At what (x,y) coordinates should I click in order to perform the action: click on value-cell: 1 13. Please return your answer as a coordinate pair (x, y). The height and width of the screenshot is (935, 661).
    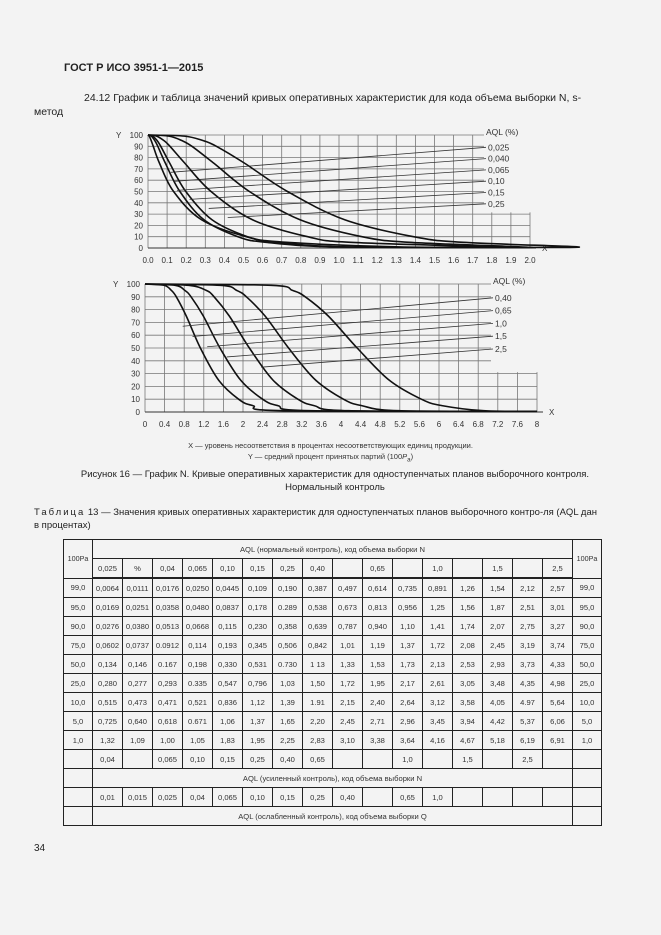
    Looking at the image, I should click on (317, 664).